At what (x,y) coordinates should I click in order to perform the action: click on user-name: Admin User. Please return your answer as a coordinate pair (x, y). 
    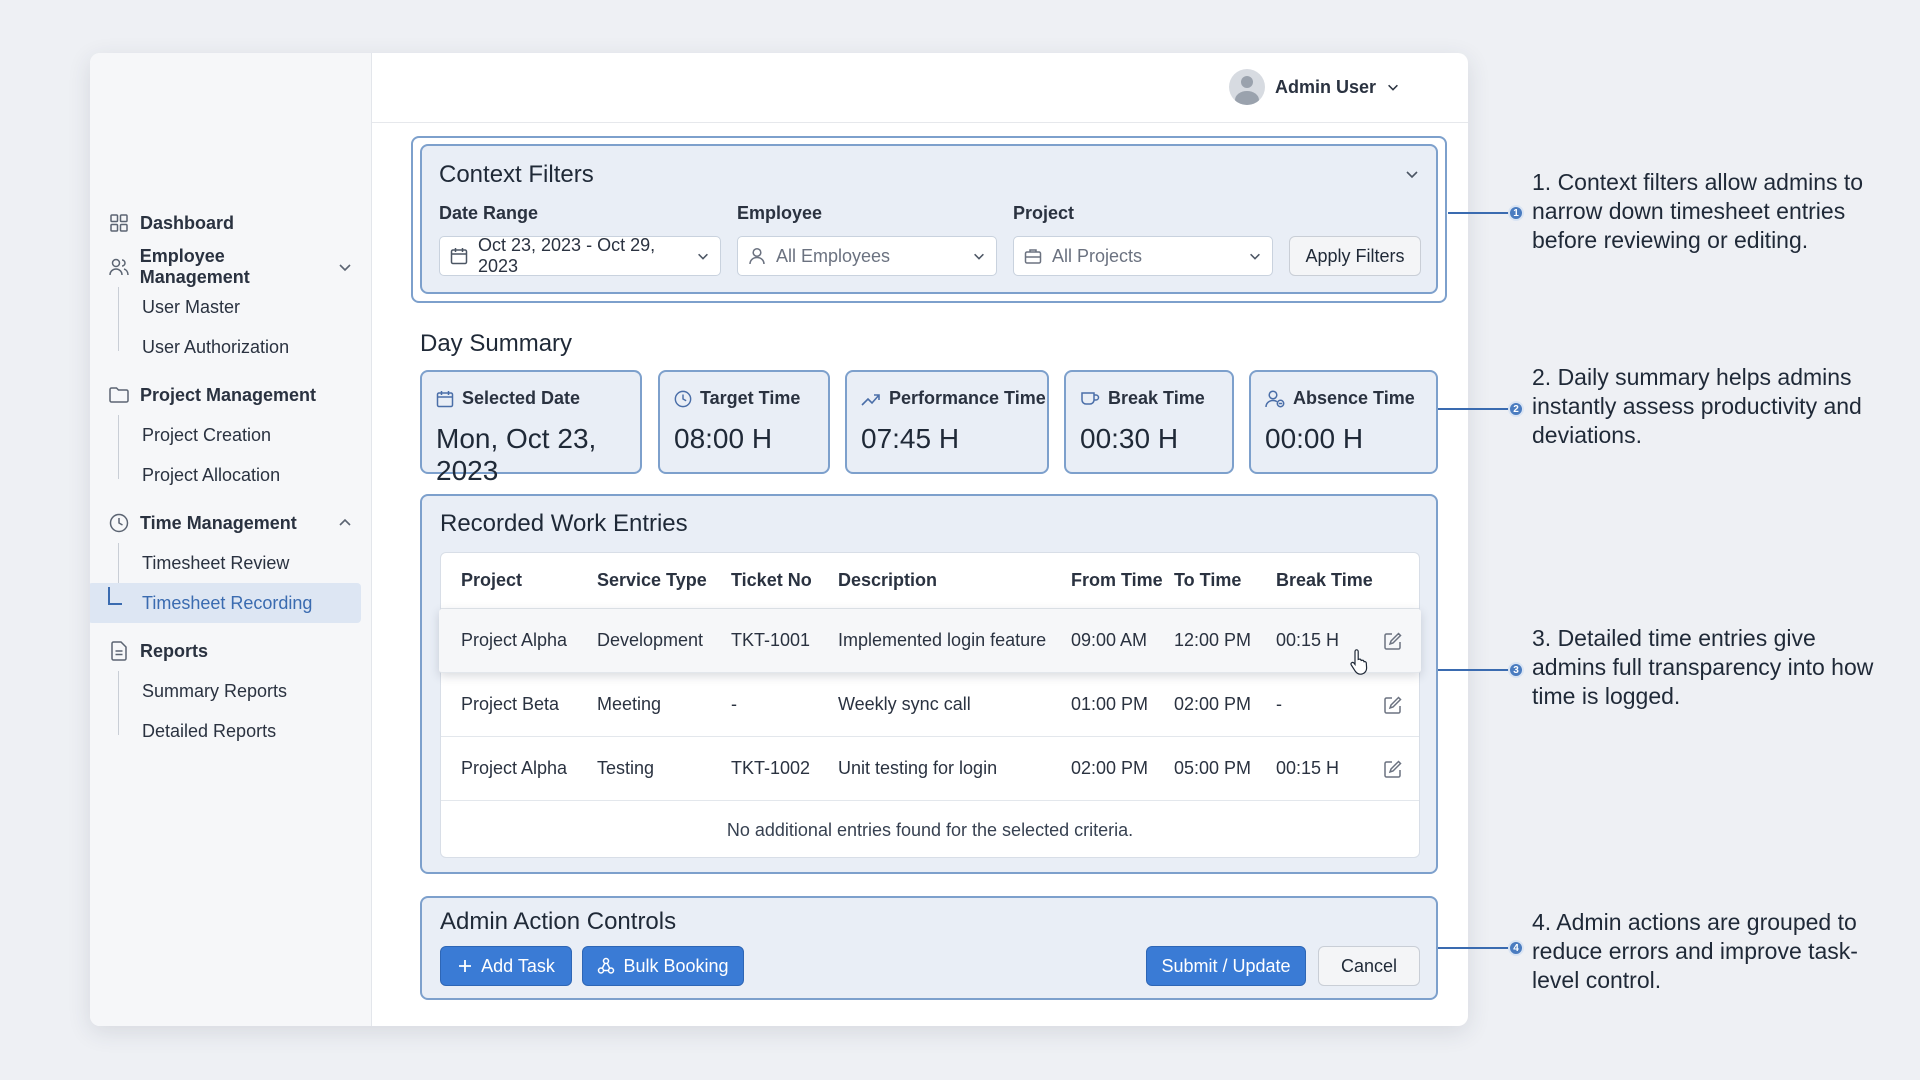
    Looking at the image, I should click on (1325, 86).